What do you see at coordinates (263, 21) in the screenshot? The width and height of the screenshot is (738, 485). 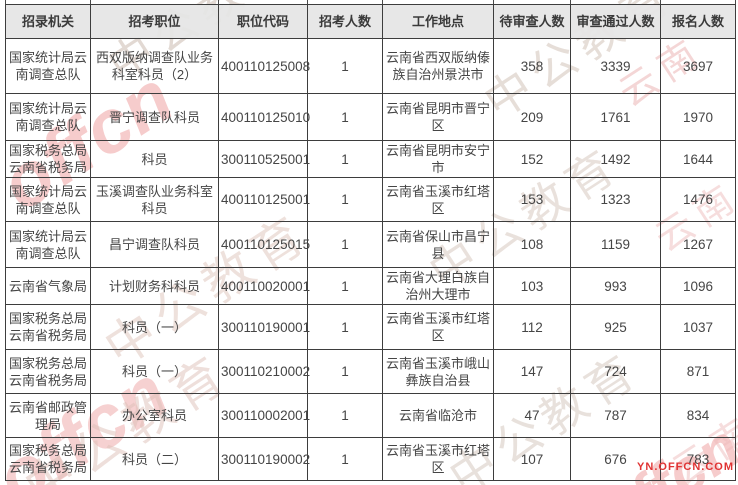 I see `column-header-code: 职位代码` at bounding box center [263, 21].